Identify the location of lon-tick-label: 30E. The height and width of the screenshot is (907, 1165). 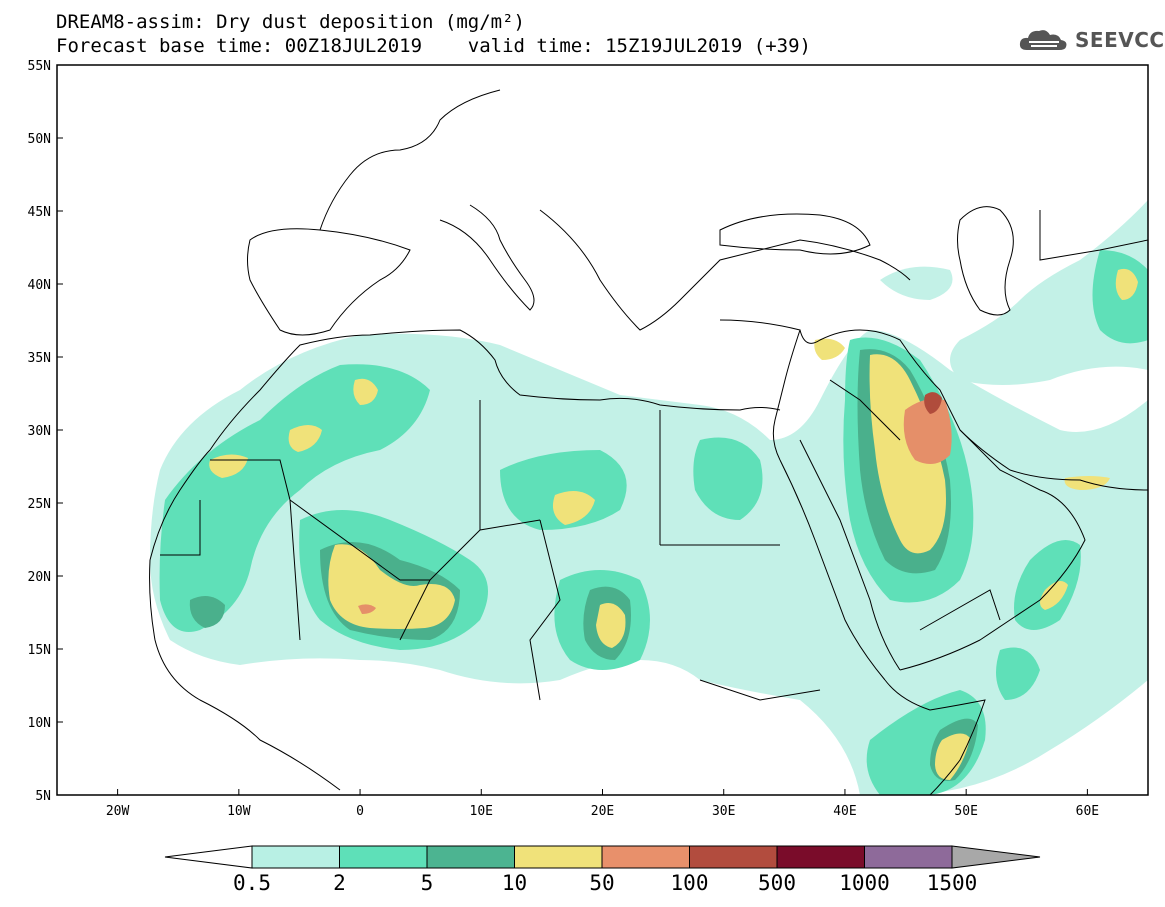
(723, 811).